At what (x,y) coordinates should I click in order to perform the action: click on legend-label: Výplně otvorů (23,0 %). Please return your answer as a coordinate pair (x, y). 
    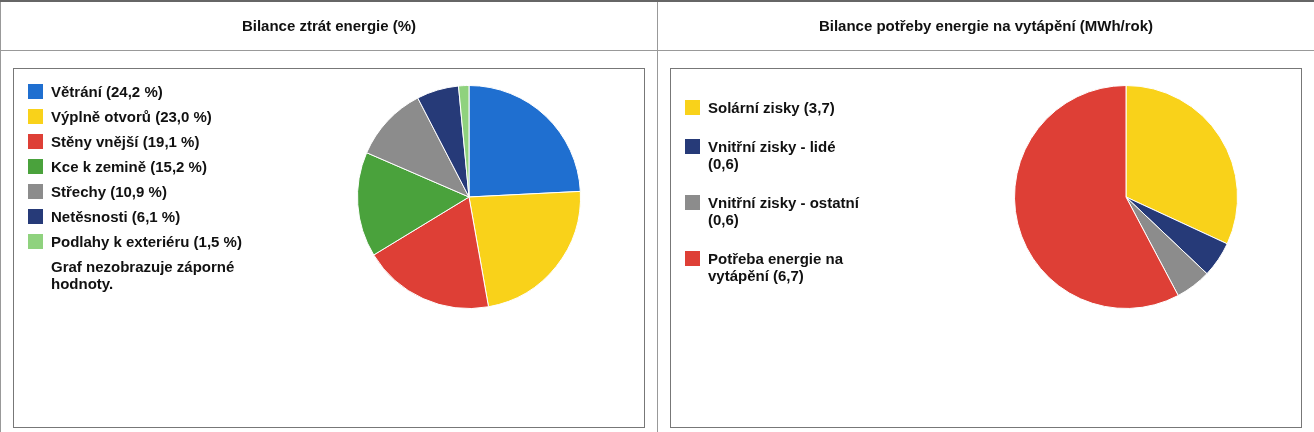
    Looking at the image, I should click on (131, 116).